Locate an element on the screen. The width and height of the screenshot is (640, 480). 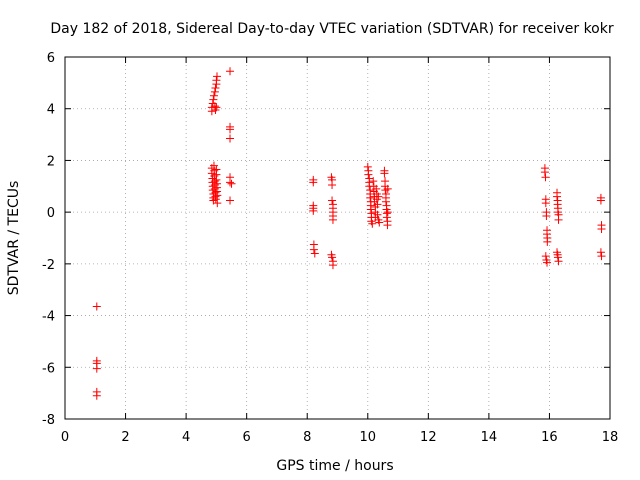
x-axis-label: GPS time / hours is located at coordinates (334, 466).